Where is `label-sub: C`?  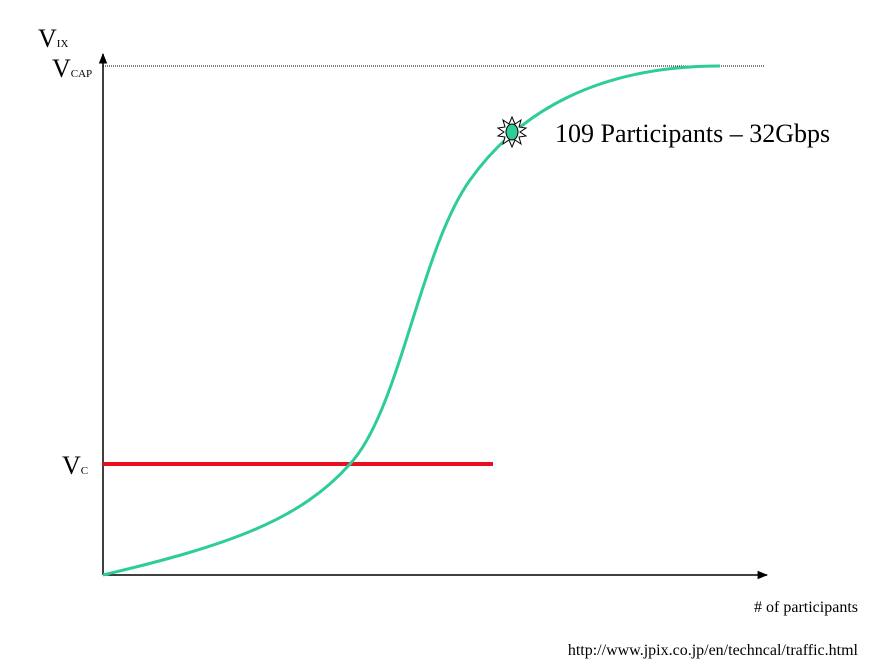
label-sub: C is located at coordinates (84, 471).